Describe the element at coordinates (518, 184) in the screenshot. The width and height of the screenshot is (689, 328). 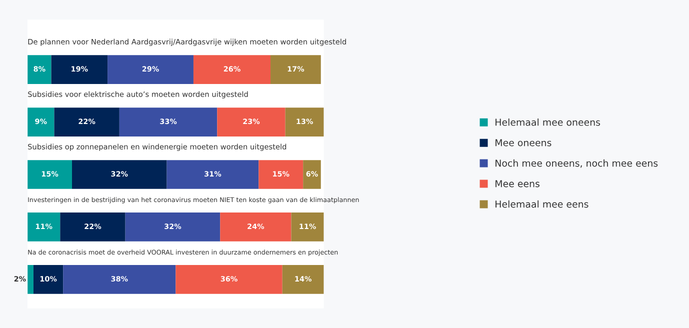
I see `legend-label: Mee eens` at that location.